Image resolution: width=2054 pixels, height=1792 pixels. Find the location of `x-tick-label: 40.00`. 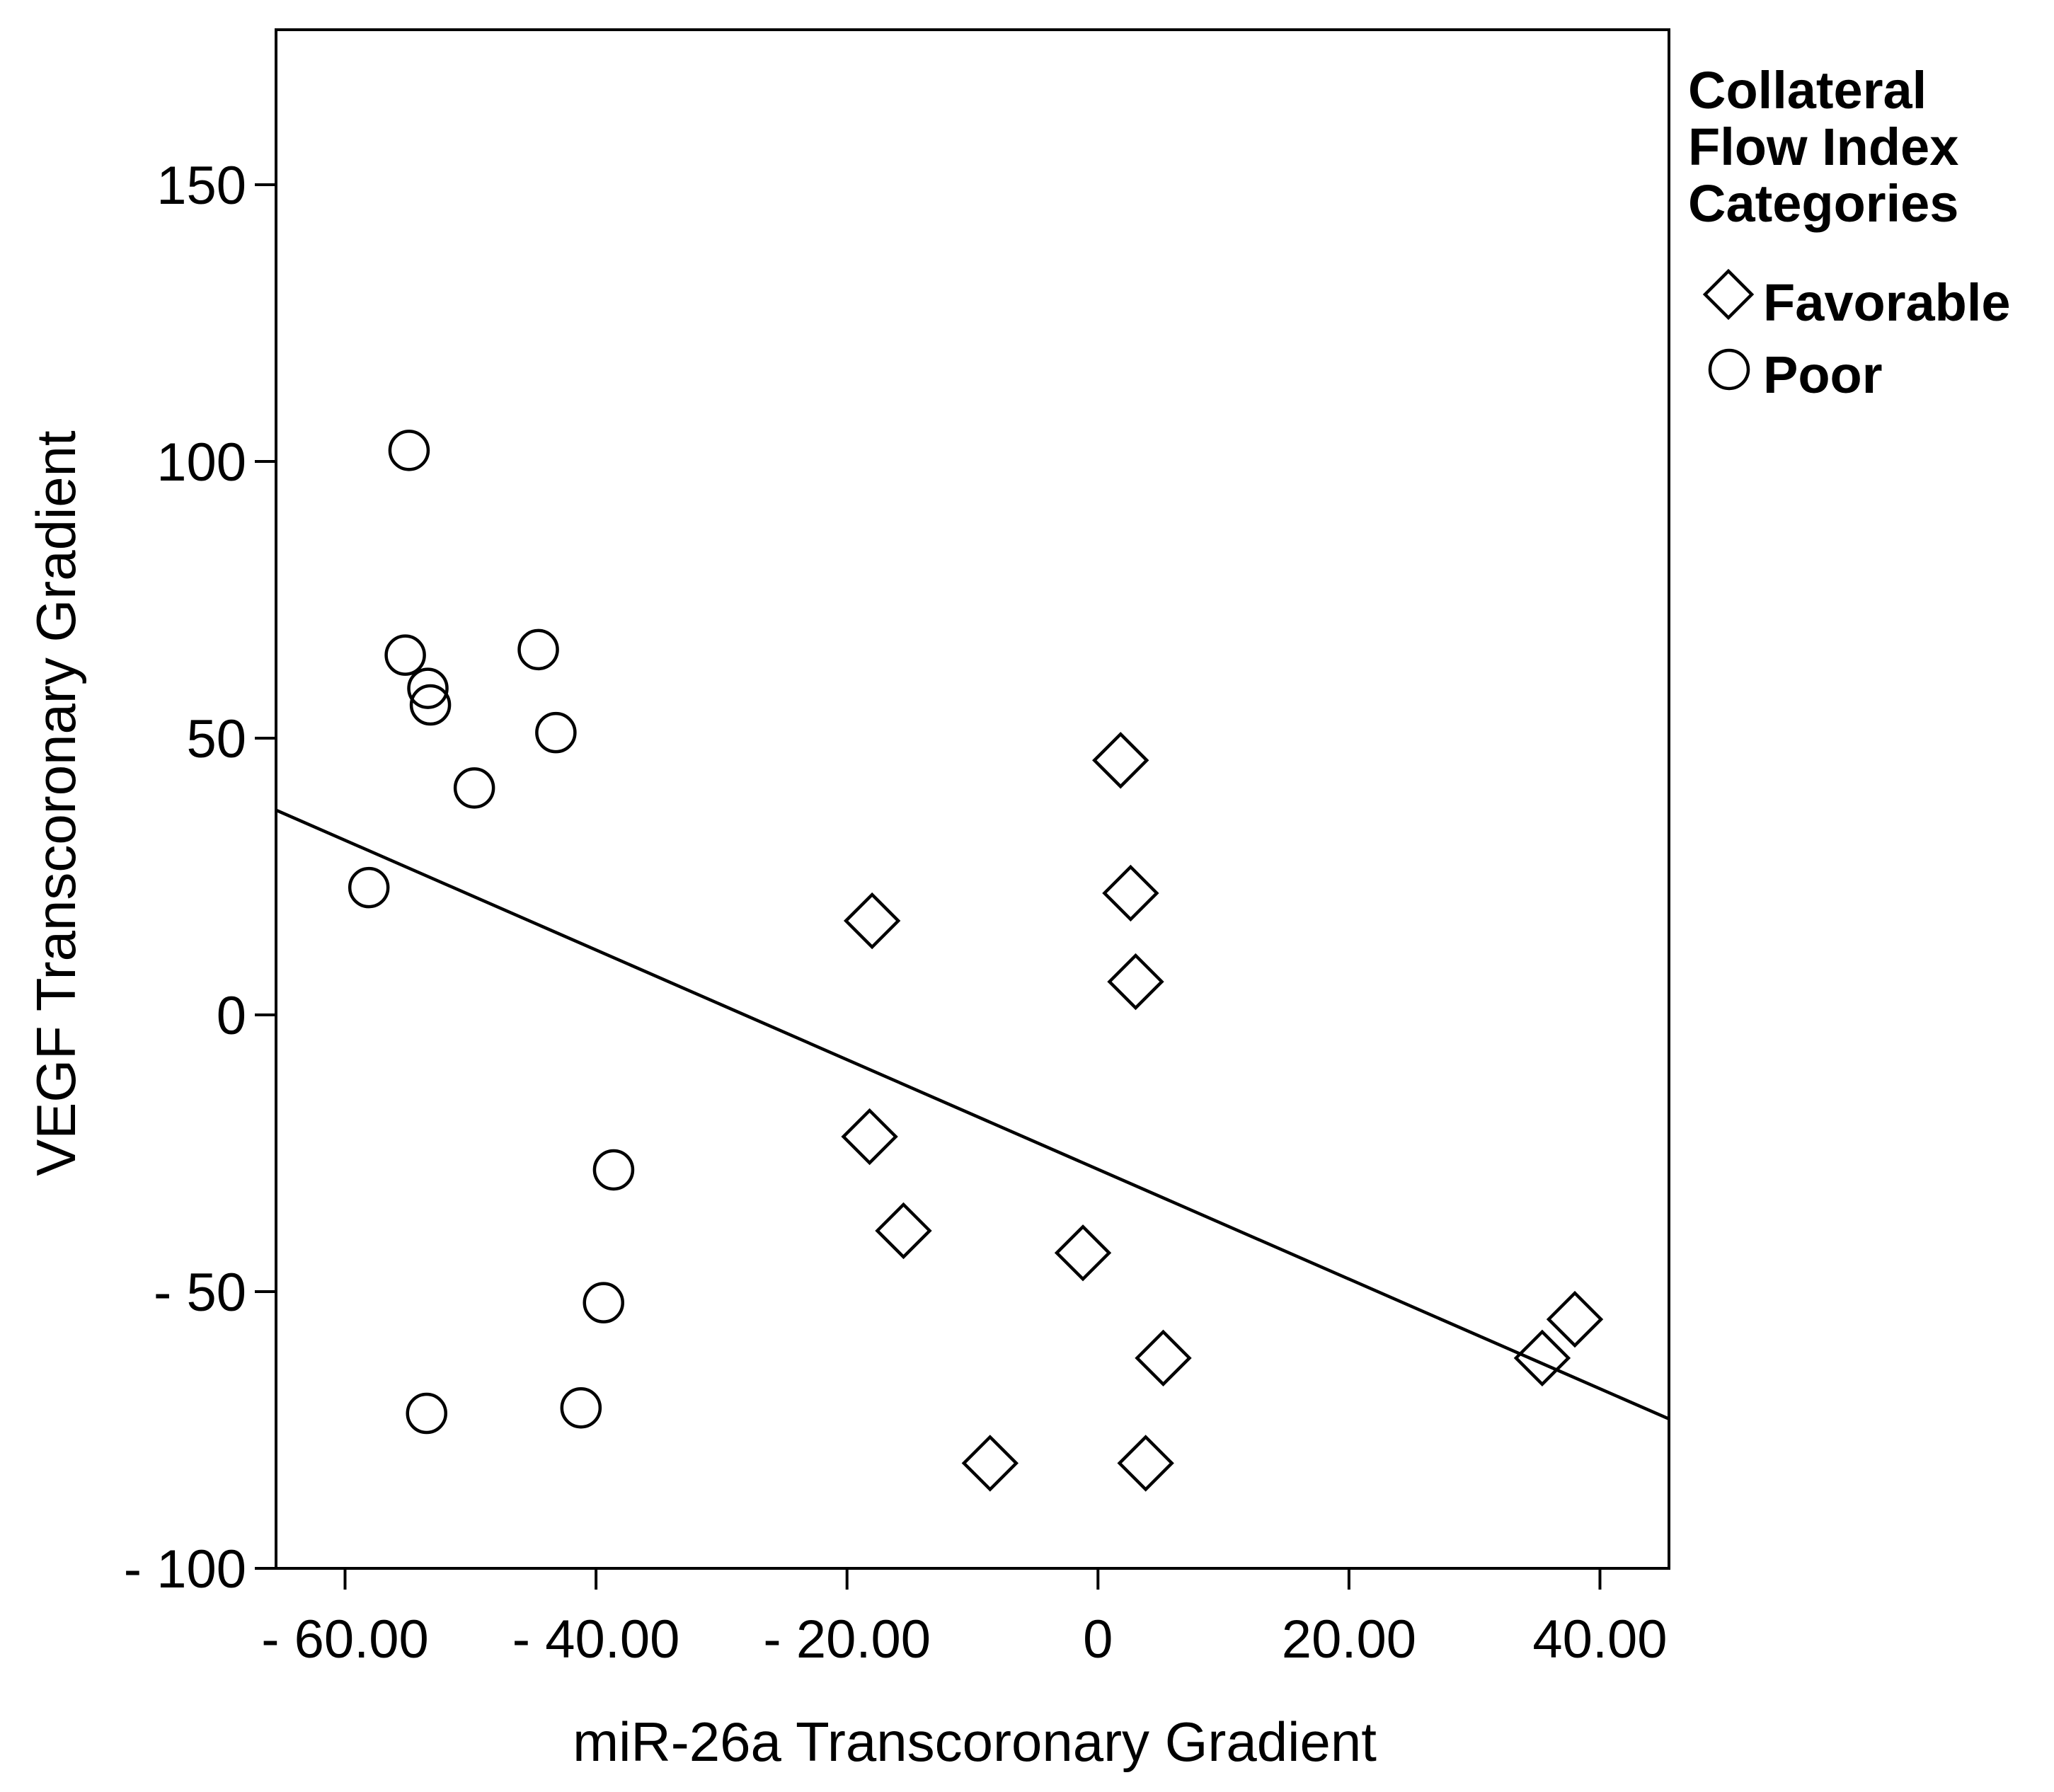

x-tick-label: 40.00 is located at coordinates (1599, 1640).